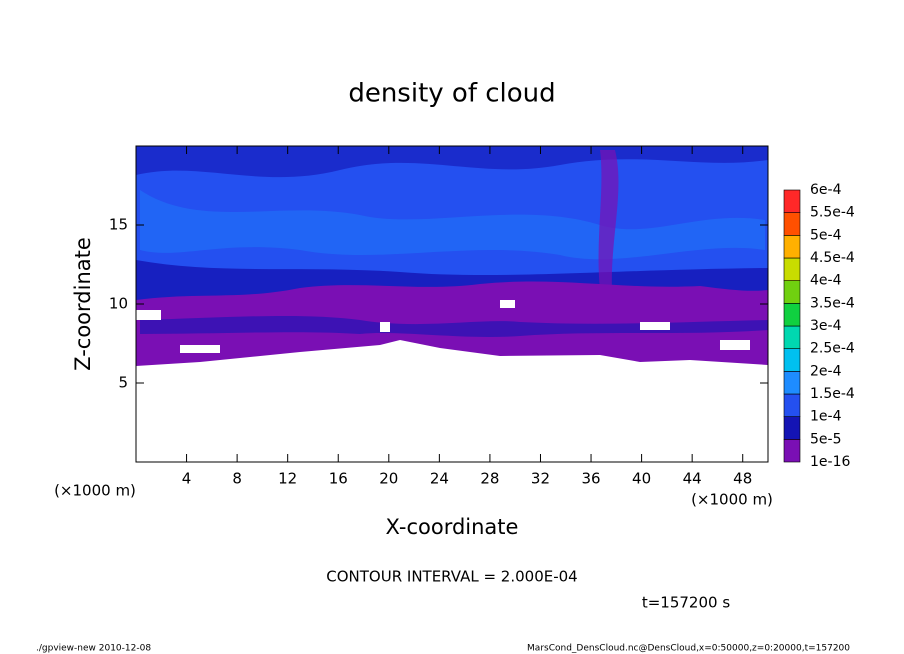 The image size is (904, 654). Describe the element at coordinates (832, 349) in the screenshot. I see `colorbar-label: 2.5e-4` at that location.